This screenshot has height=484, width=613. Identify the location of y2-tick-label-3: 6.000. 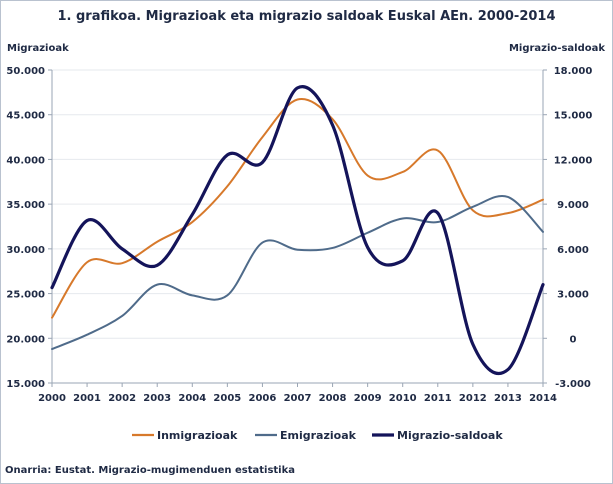
(573, 250).